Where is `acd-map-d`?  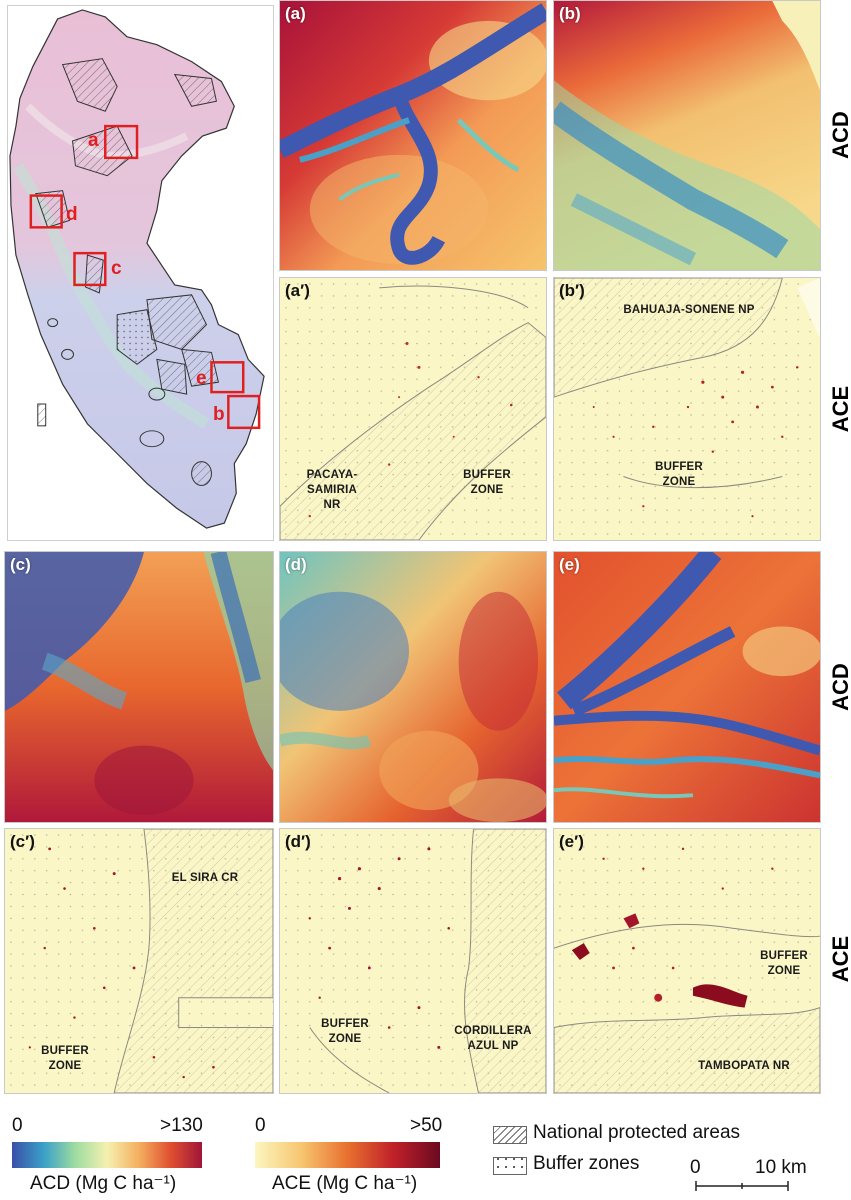 acd-map-d is located at coordinates (413, 687).